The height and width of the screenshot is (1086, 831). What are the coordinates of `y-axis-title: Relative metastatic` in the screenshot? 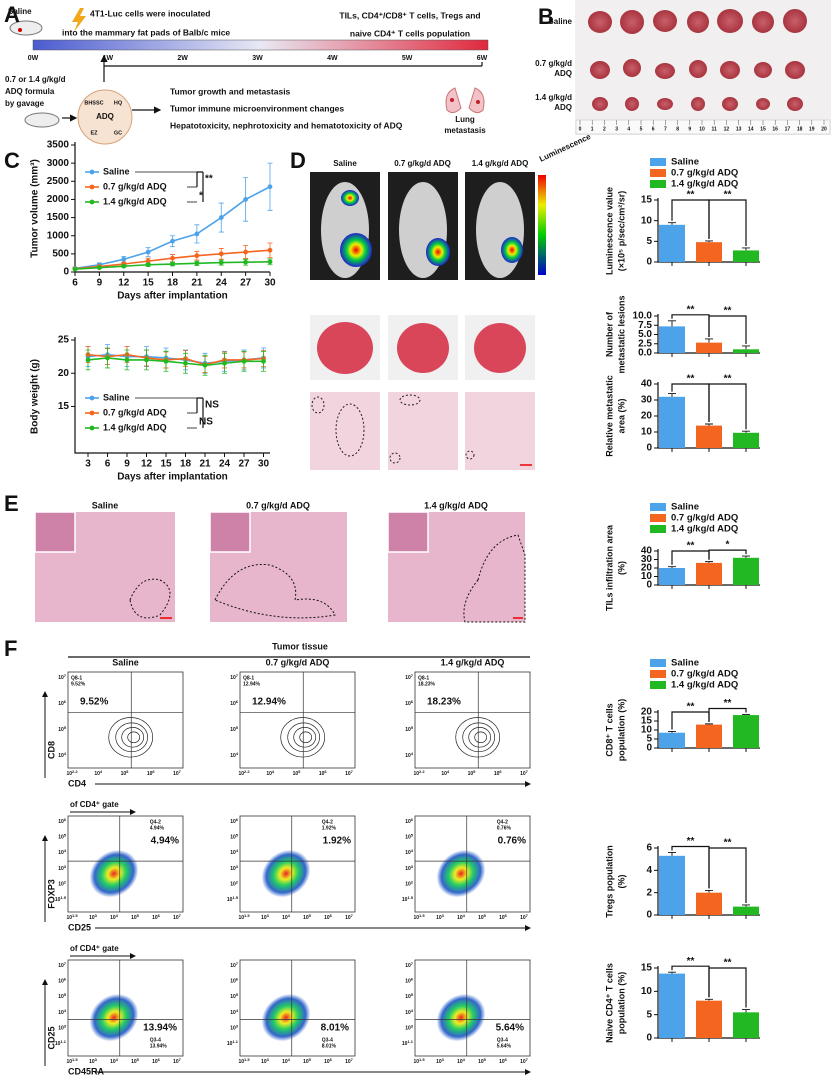 It's located at (609, 416).